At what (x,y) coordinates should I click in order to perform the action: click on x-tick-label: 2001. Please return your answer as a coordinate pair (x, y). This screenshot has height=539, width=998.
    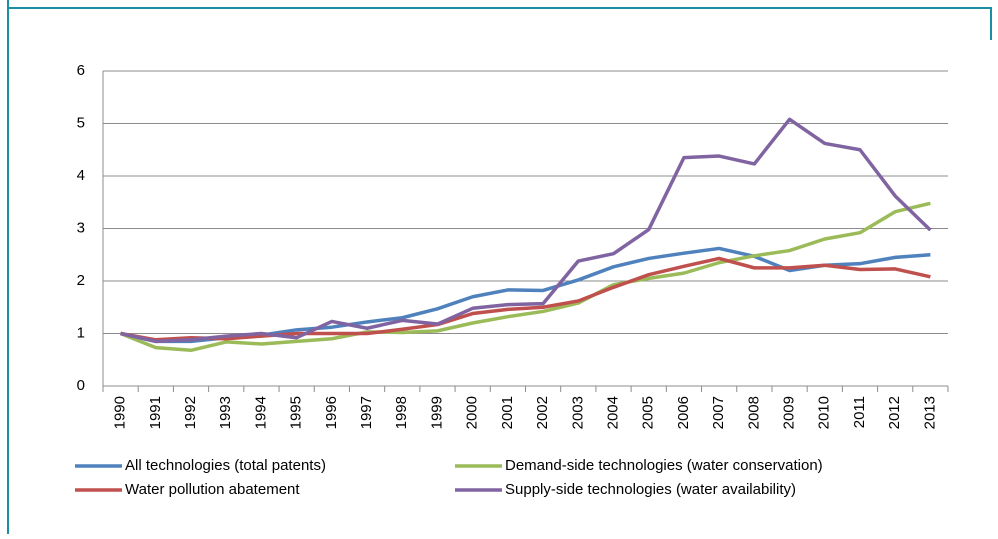
    Looking at the image, I should click on (507, 412).